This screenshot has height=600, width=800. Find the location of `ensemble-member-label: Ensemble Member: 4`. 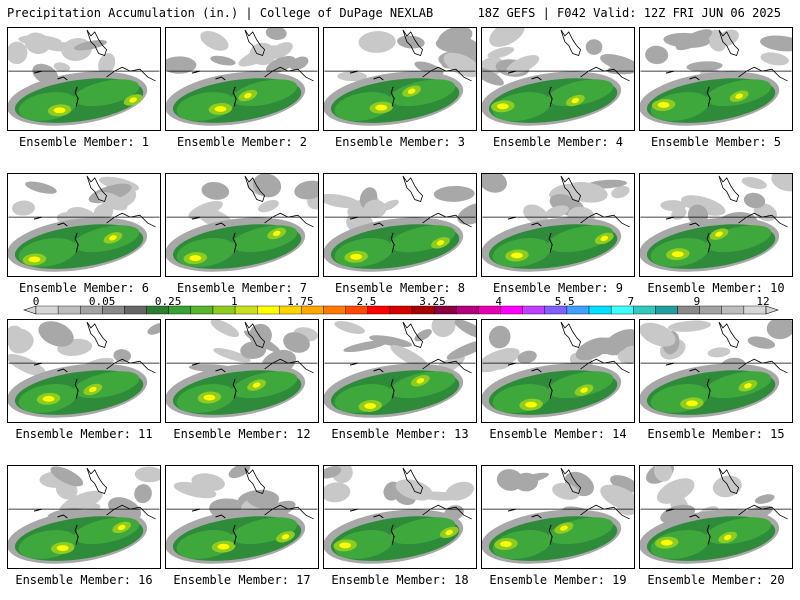

ensemble-member-label: Ensemble Member: 4 is located at coordinates (558, 142).